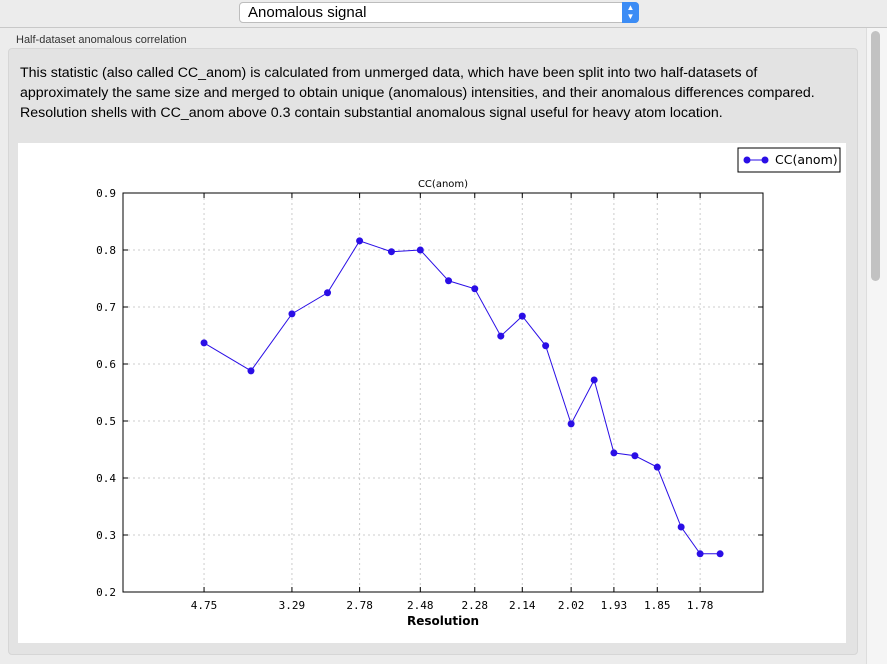 This screenshot has height=664, width=887. What do you see at coordinates (876, 346) in the screenshot?
I see `vertical-scrollbar` at bounding box center [876, 346].